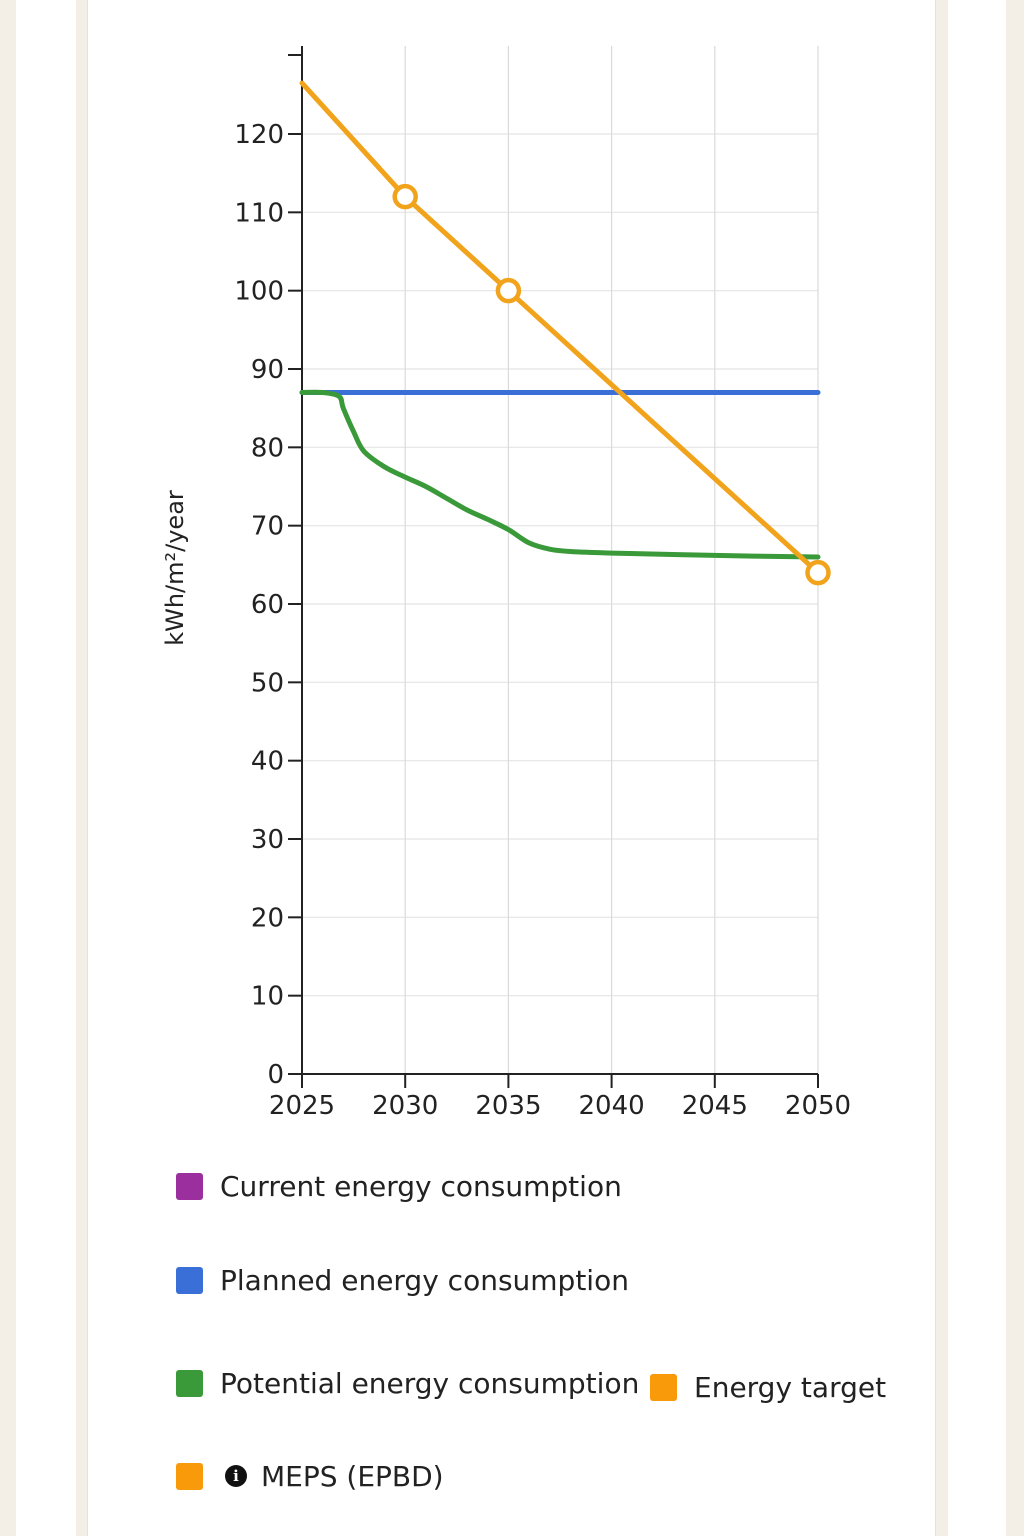 Image resolution: width=1024 pixels, height=1536 pixels. I want to click on x-tick-label-2050: 2050, so click(818, 1106).